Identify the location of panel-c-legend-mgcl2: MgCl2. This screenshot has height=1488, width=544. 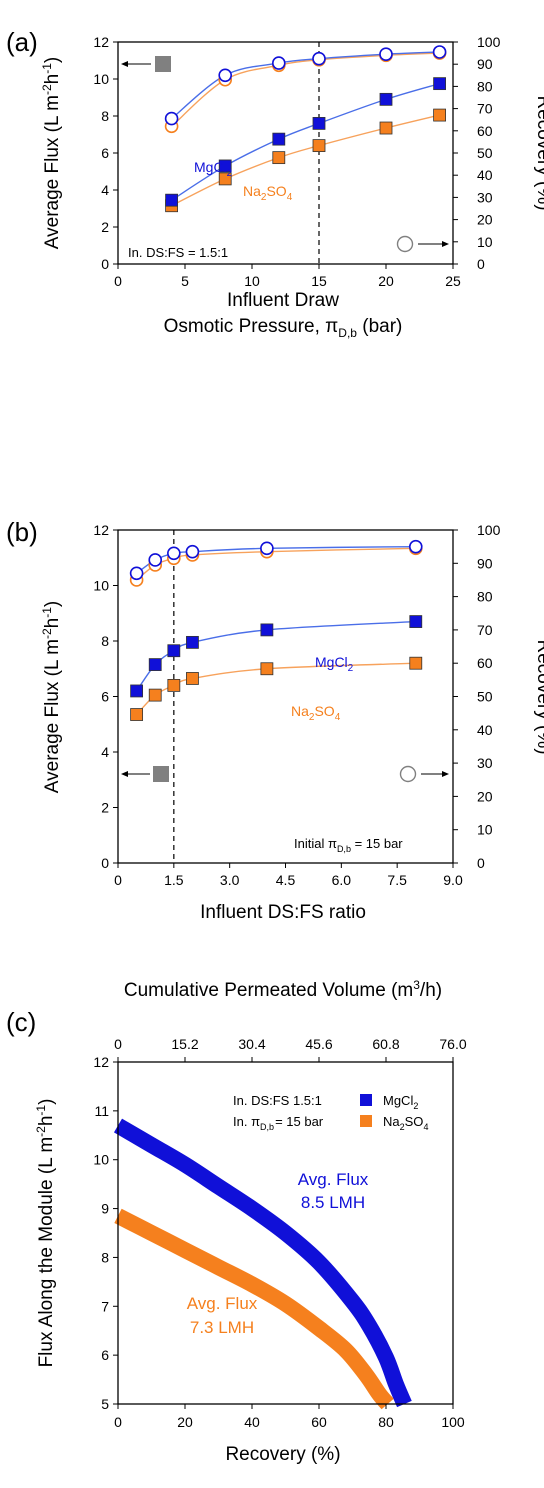
(400, 1102).